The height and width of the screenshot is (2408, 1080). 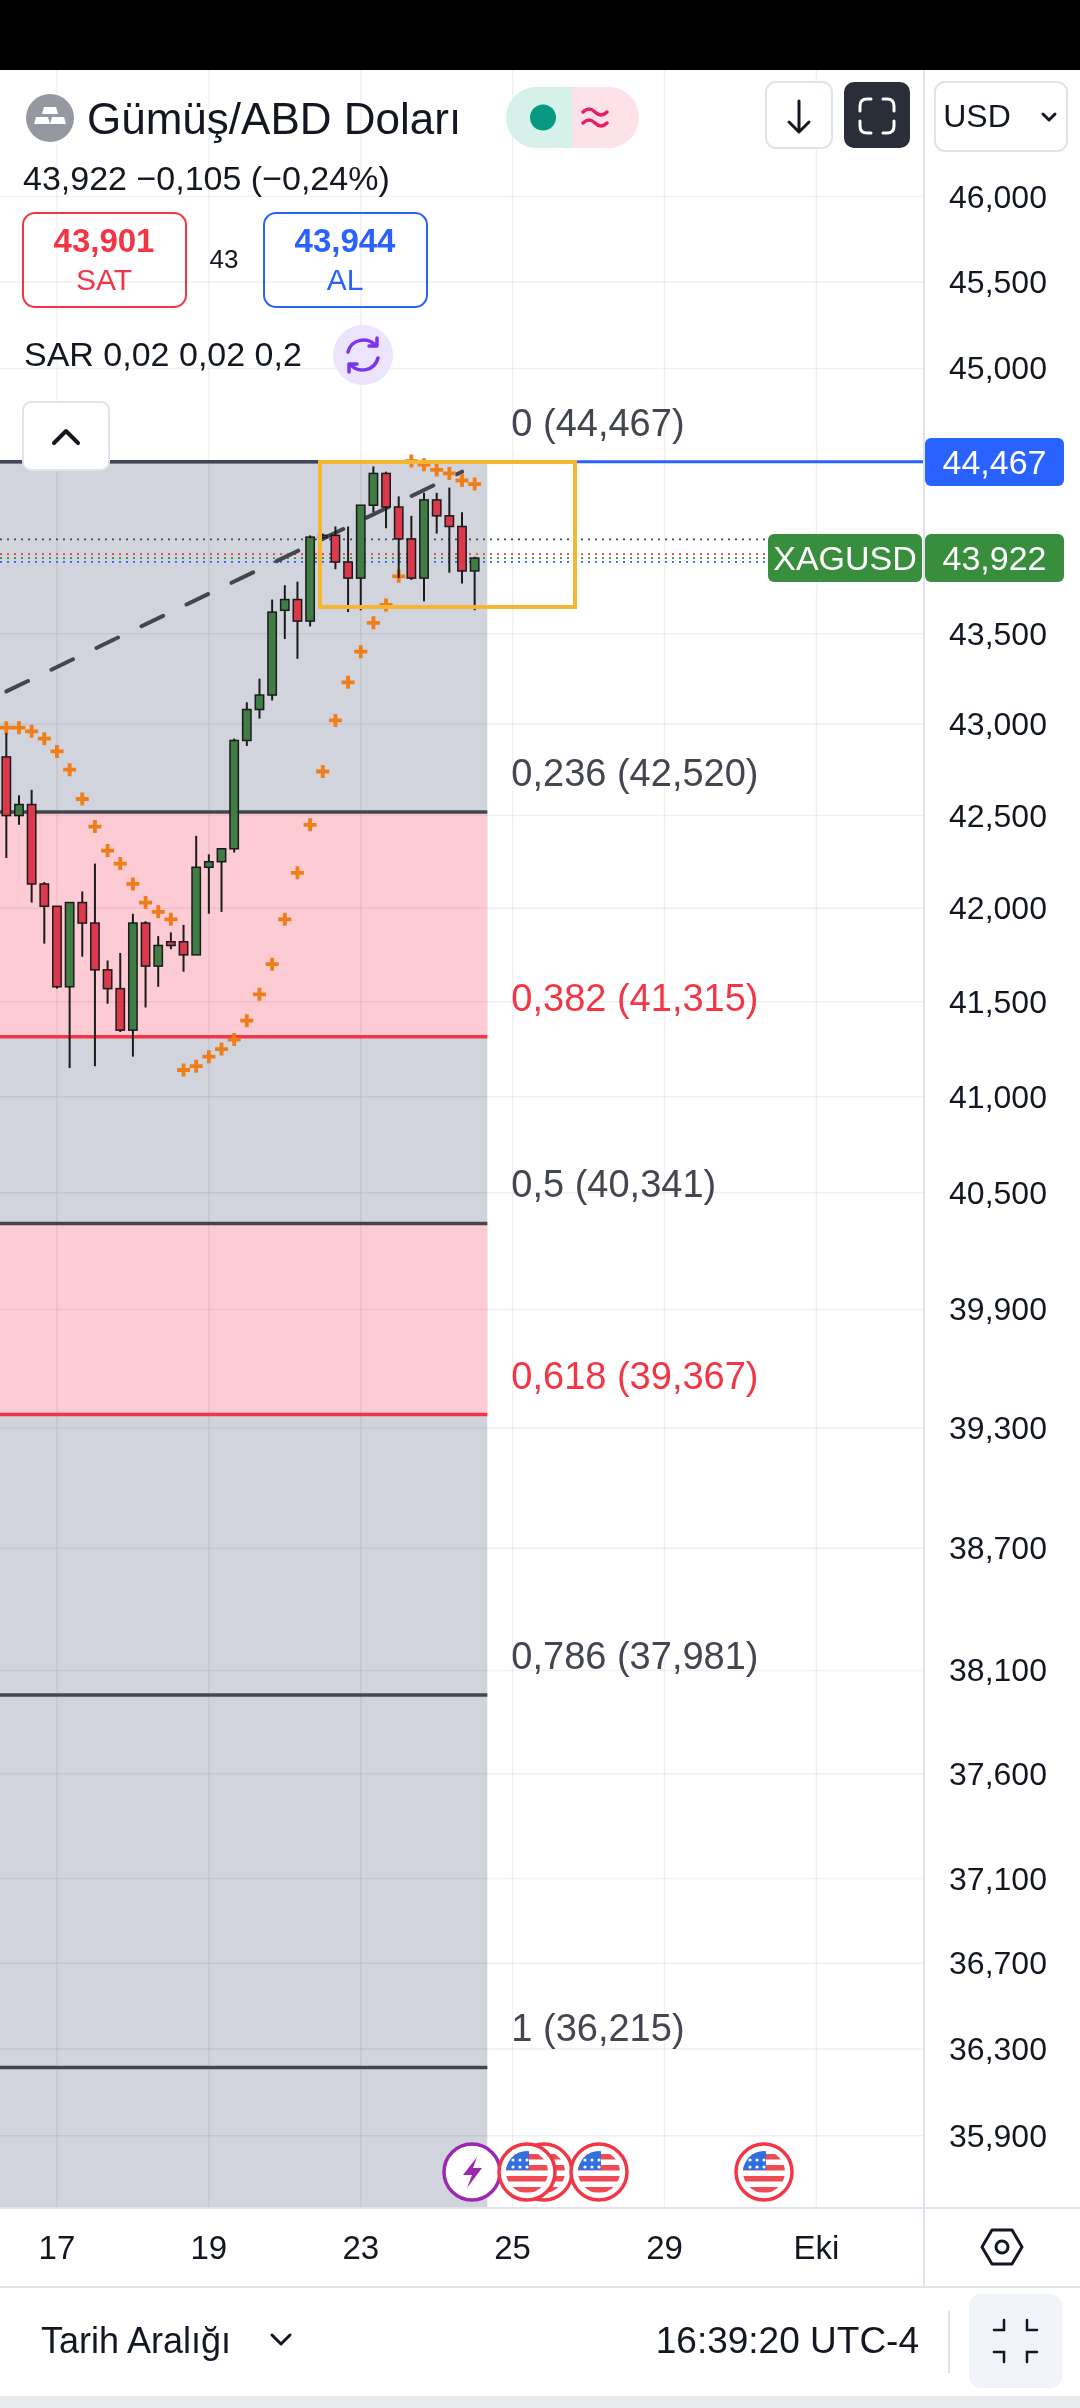 I want to click on x-tick-label: 23, so click(x=361, y=2247).